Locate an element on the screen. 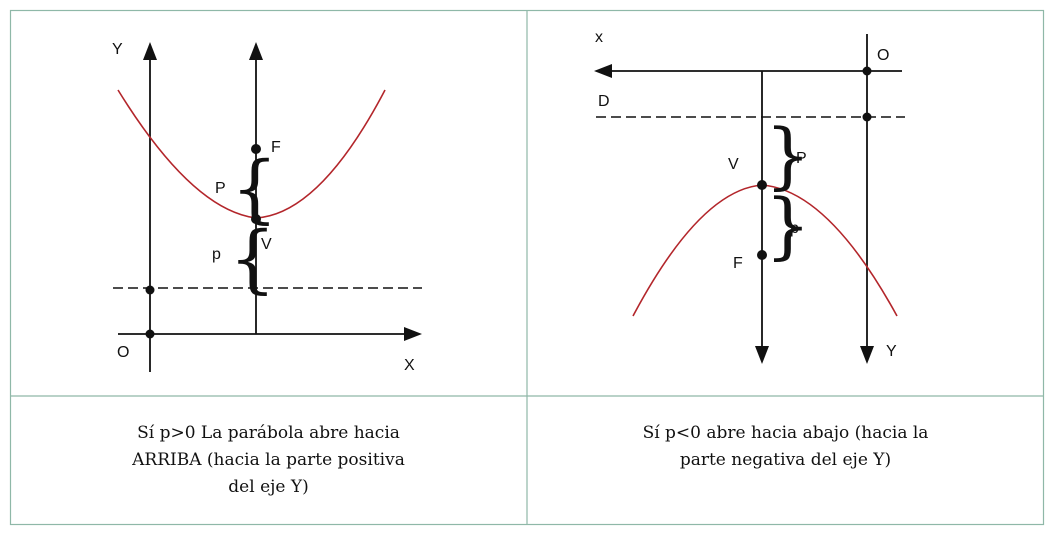 This screenshot has width=1058, height=540. right-focus-label: F is located at coordinates (738, 263).